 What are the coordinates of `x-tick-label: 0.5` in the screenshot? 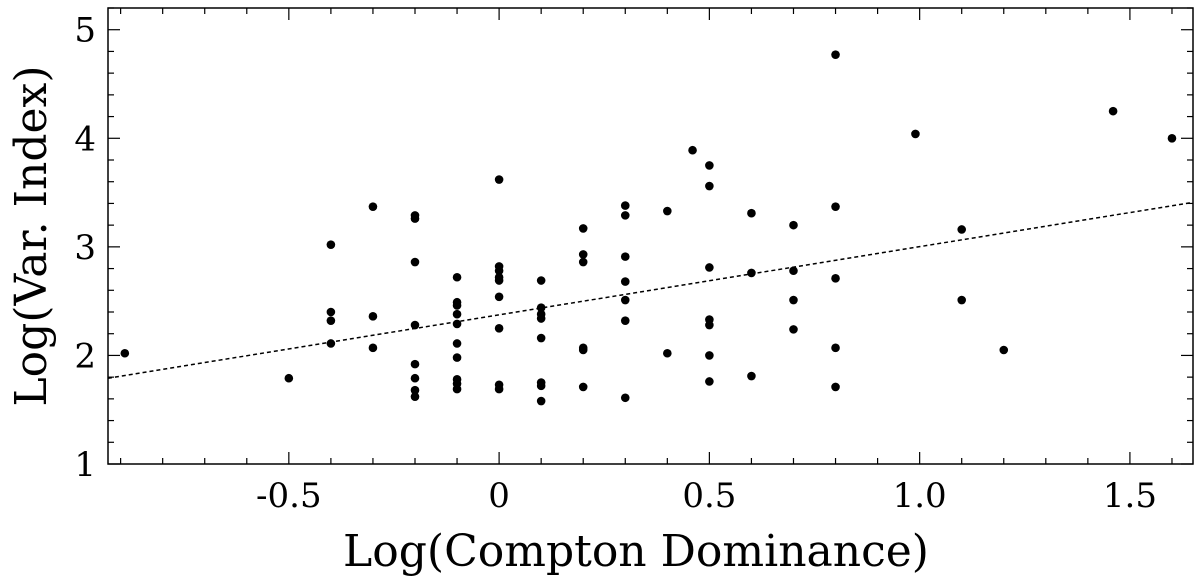 It's located at (709, 496).